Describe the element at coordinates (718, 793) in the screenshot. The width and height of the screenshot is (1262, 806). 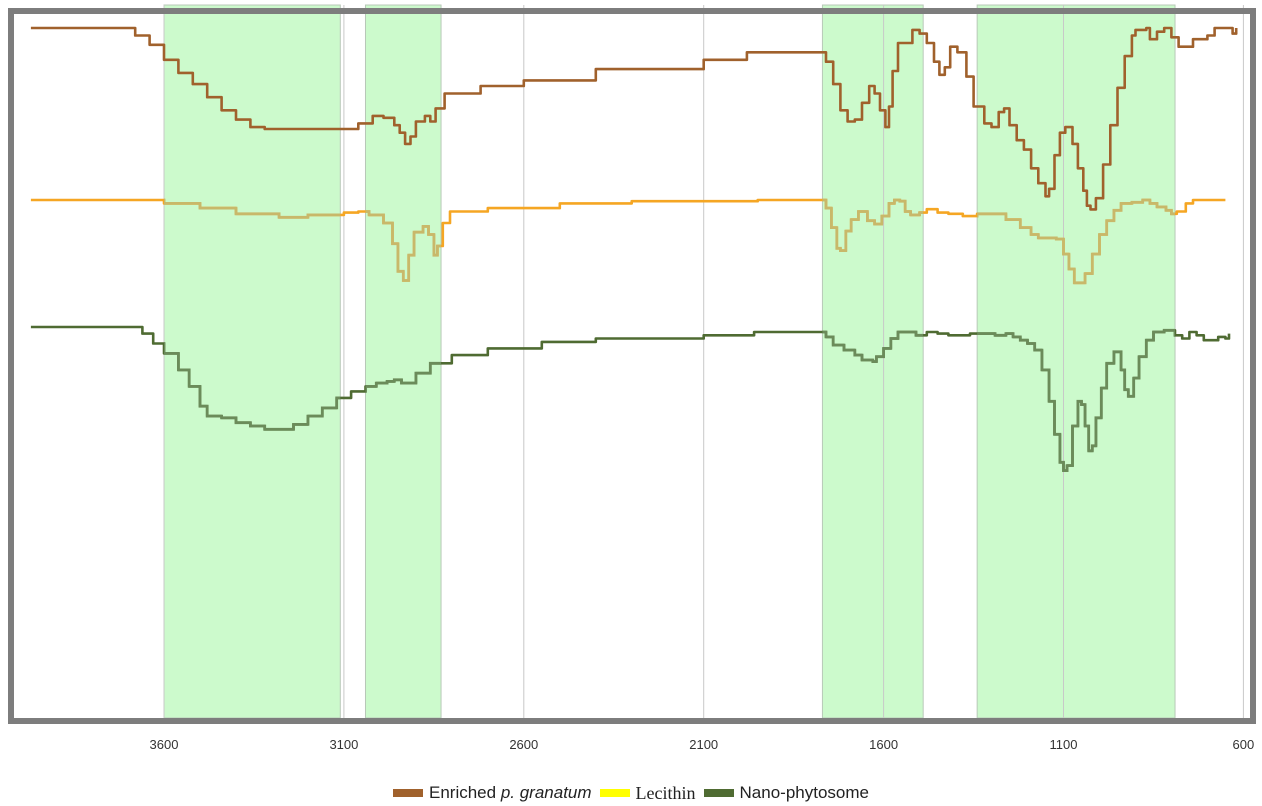
I see `legend-swatch-nano` at that location.